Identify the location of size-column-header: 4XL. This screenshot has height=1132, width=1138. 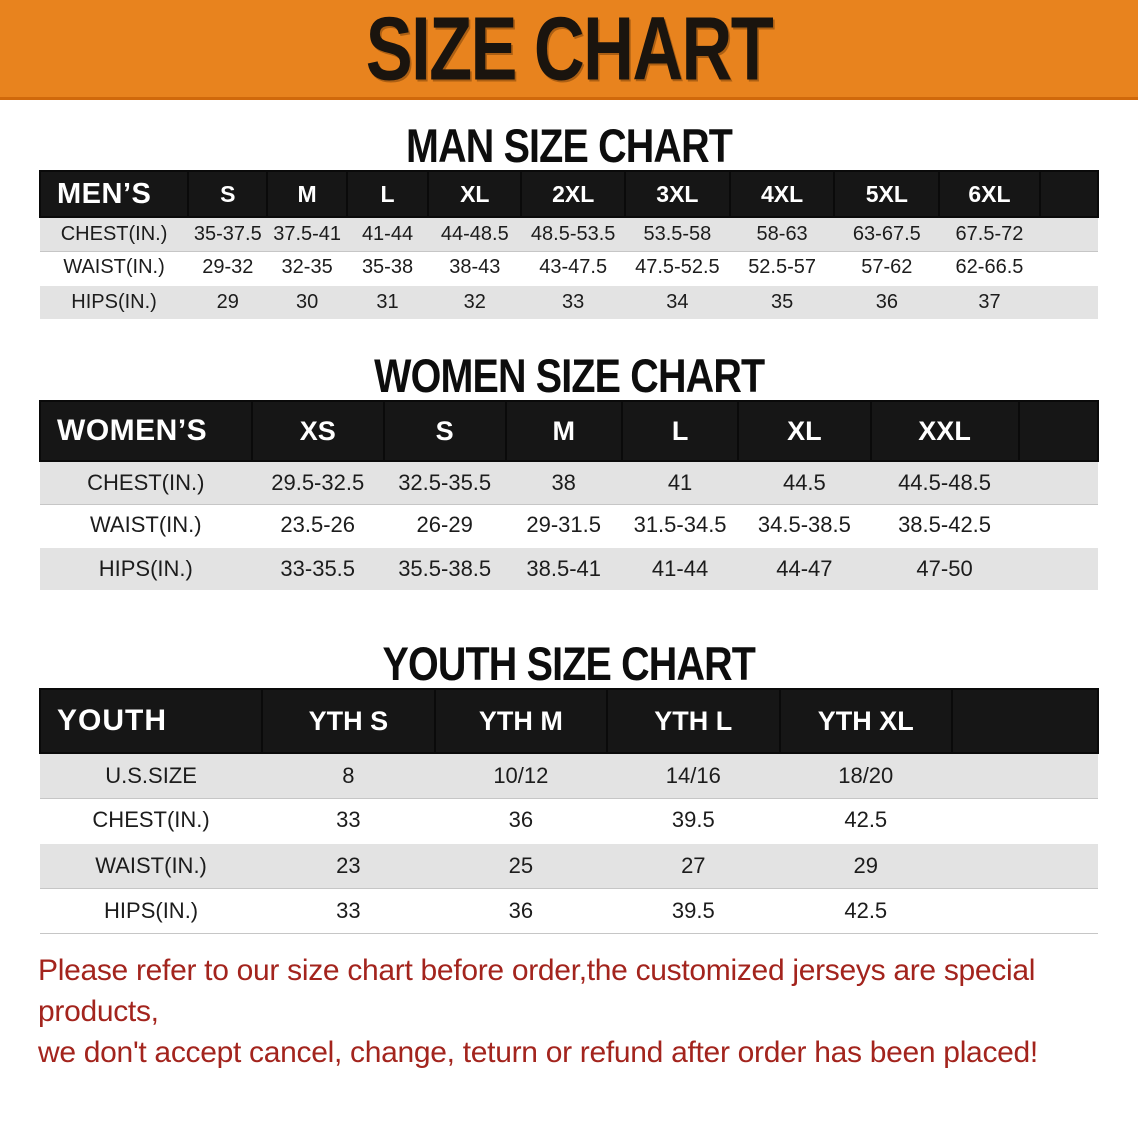
(782, 194).